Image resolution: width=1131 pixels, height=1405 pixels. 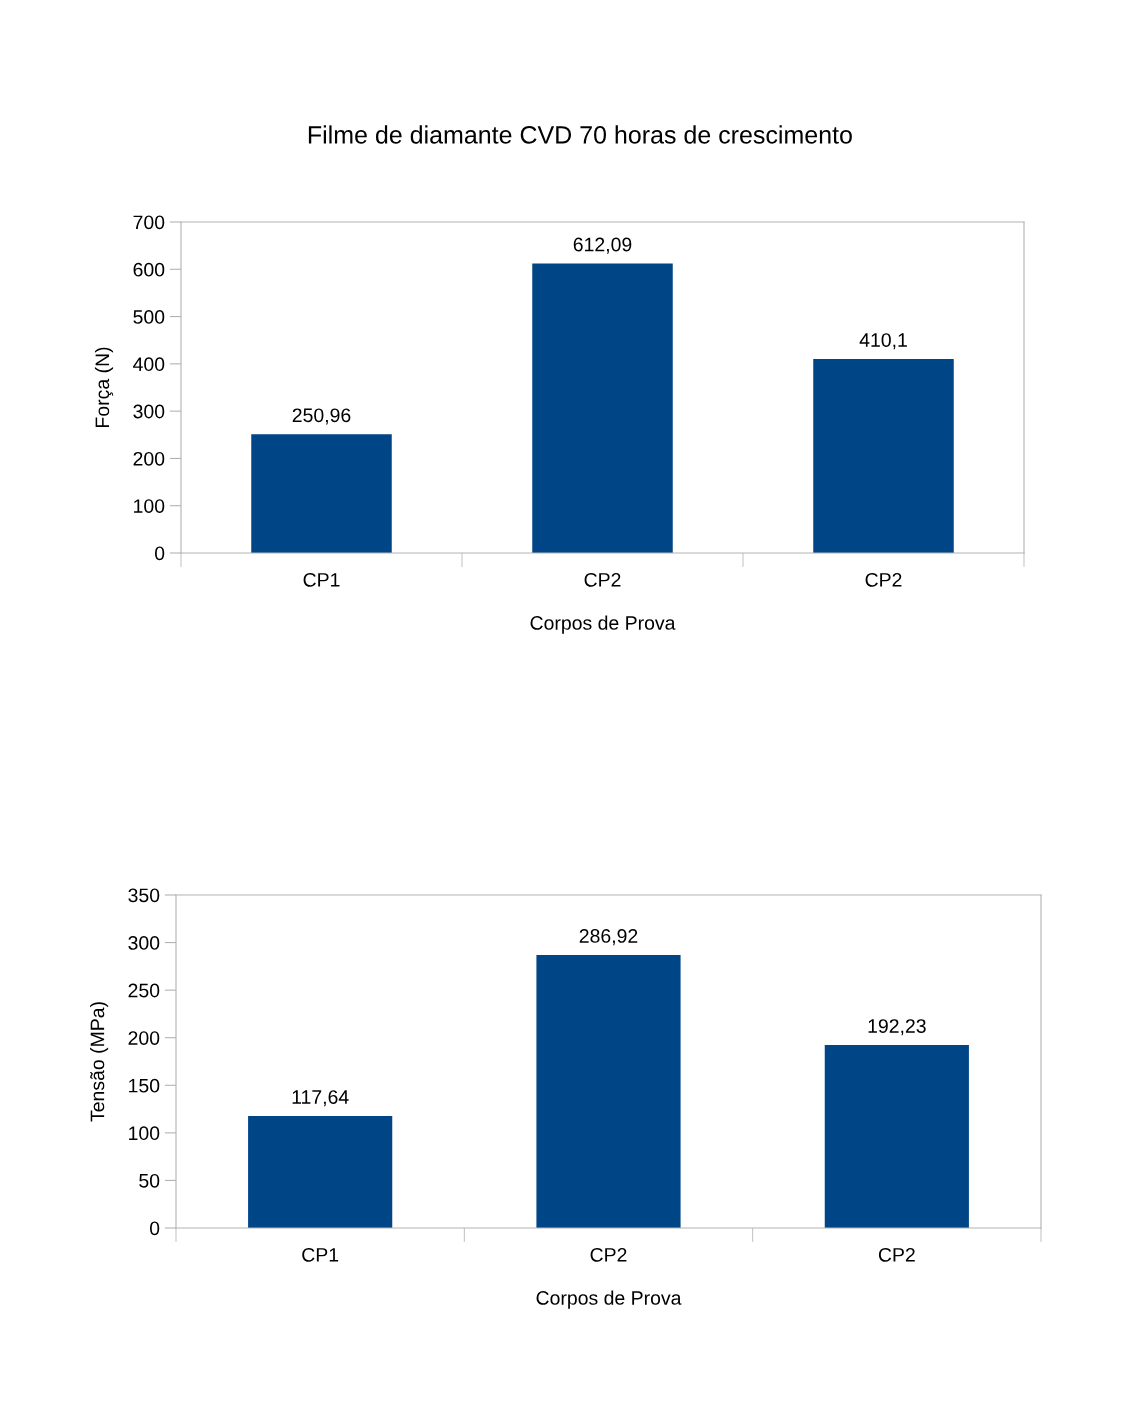 I want to click on y-axis-title: Tensão (MPa), so click(x=99, y=1062).